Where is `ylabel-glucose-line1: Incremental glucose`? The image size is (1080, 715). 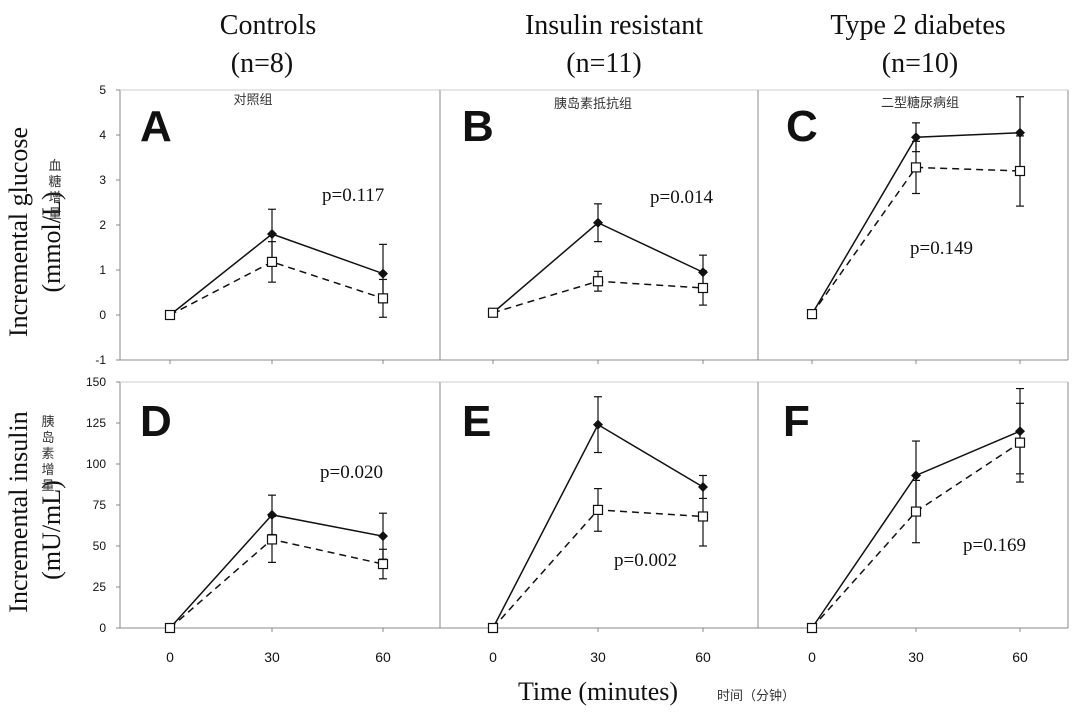
ylabel-glucose-line1: Incremental glucose is located at coordinates (18, 232).